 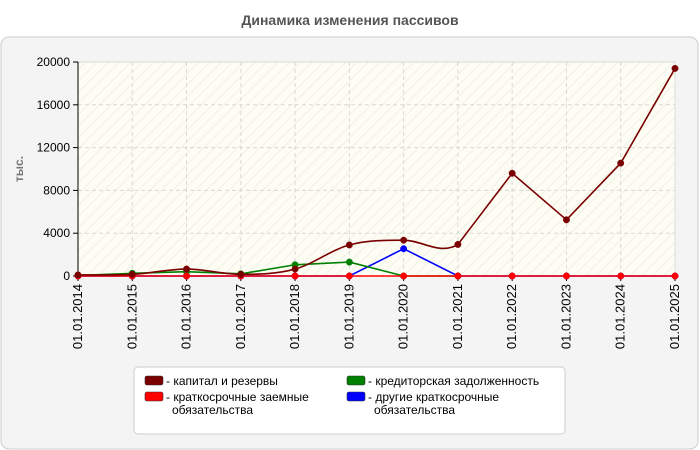 I want to click on legend-label: - краткосрочные заемные, so click(x=237, y=397).